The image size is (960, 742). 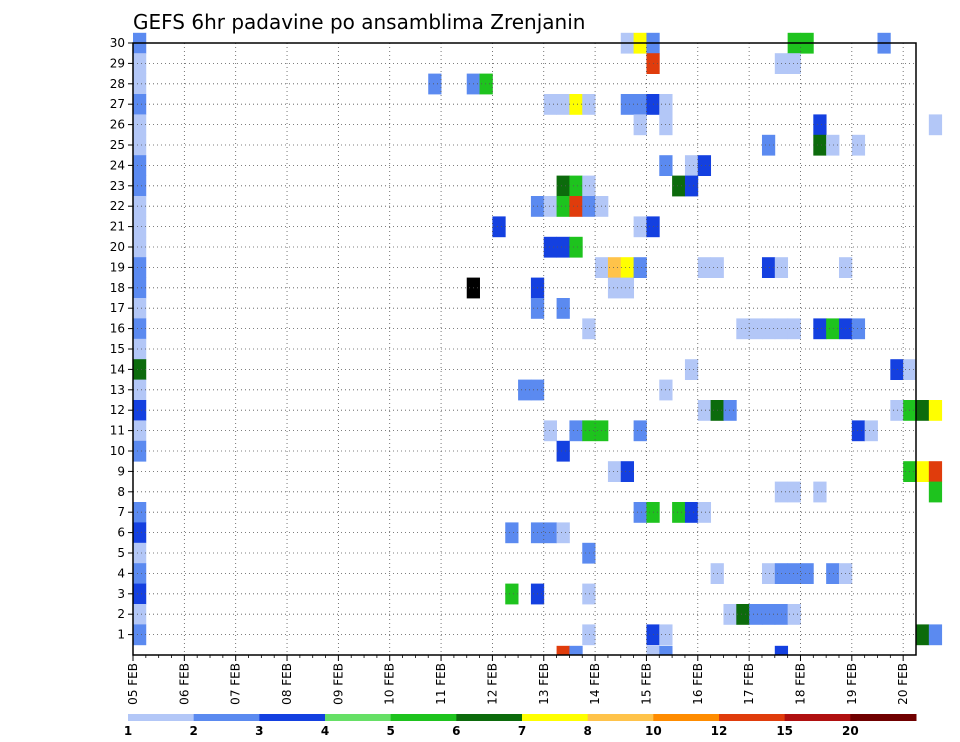 I want to click on y-tick-label: 14, so click(x=117, y=369).